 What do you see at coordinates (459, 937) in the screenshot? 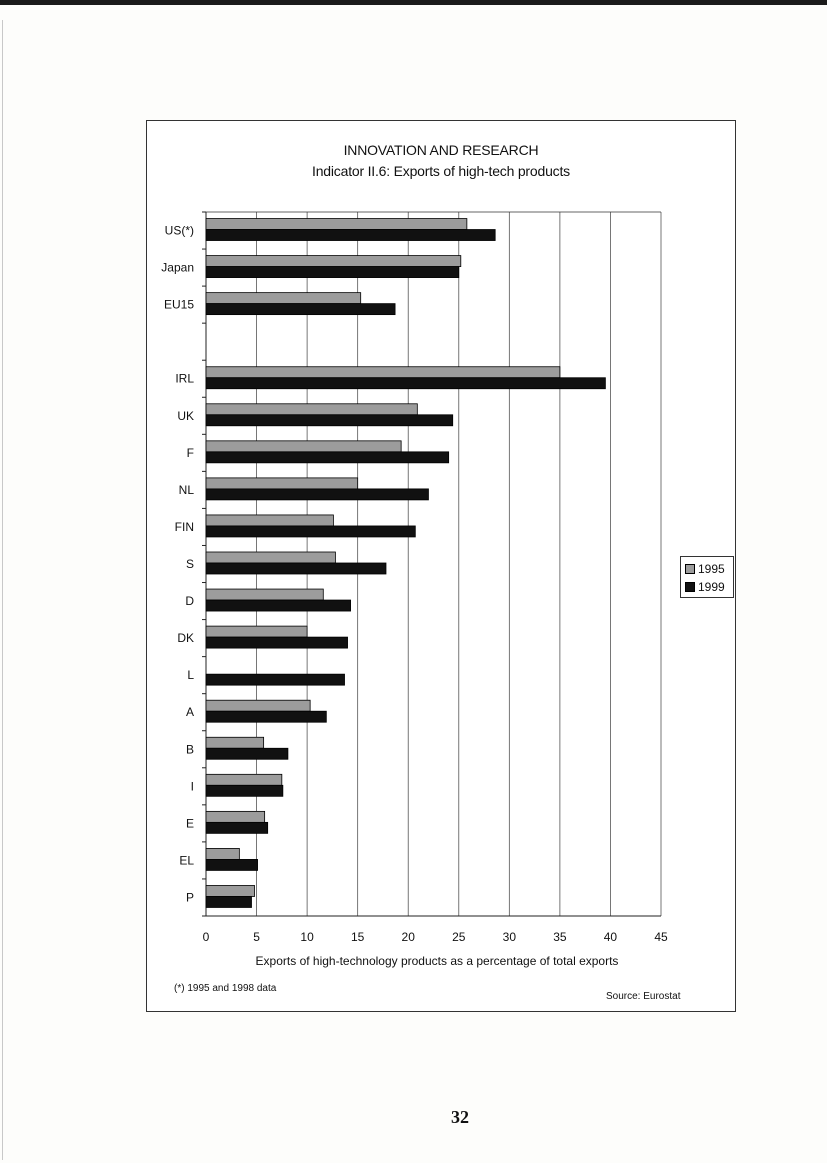
I see `x-tick-label: 25` at bounding box center [459, 937].